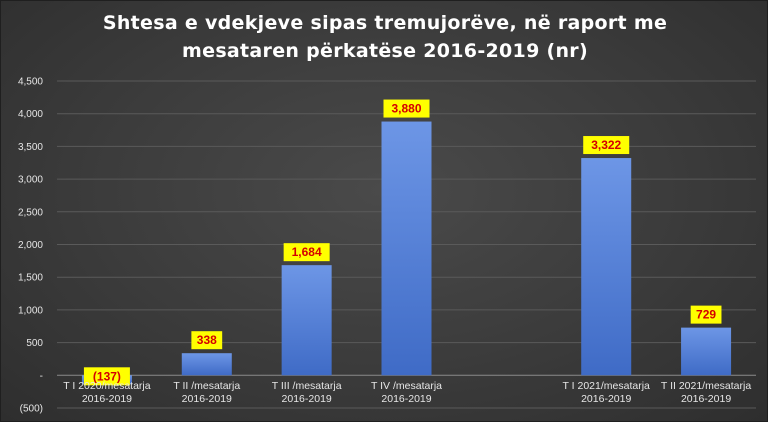  What do you see at coordinates (34, 343) in the screenshot?
I see `y-tick-label: 500` at bounding box center [34, 343].